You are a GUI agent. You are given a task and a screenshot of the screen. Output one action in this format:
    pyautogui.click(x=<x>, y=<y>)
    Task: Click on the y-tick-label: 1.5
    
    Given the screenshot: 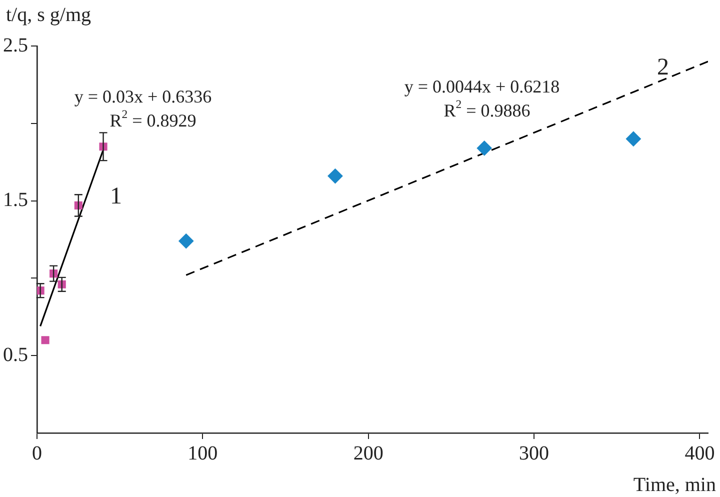 What is the action you would take?
    pyautogui.click(x=15, y=200)
    